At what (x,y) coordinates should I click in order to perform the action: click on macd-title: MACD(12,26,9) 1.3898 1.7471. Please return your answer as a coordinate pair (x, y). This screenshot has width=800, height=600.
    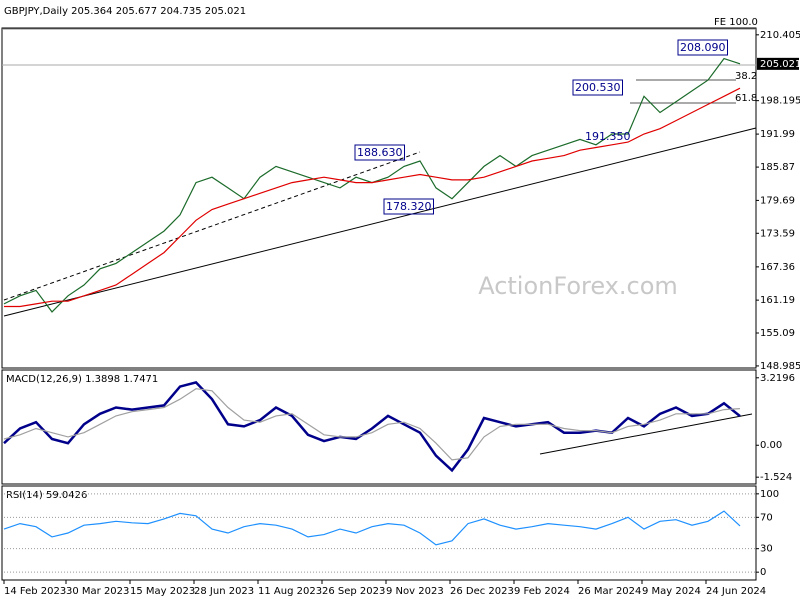
    Looking at the image, I should click on (82, 379).